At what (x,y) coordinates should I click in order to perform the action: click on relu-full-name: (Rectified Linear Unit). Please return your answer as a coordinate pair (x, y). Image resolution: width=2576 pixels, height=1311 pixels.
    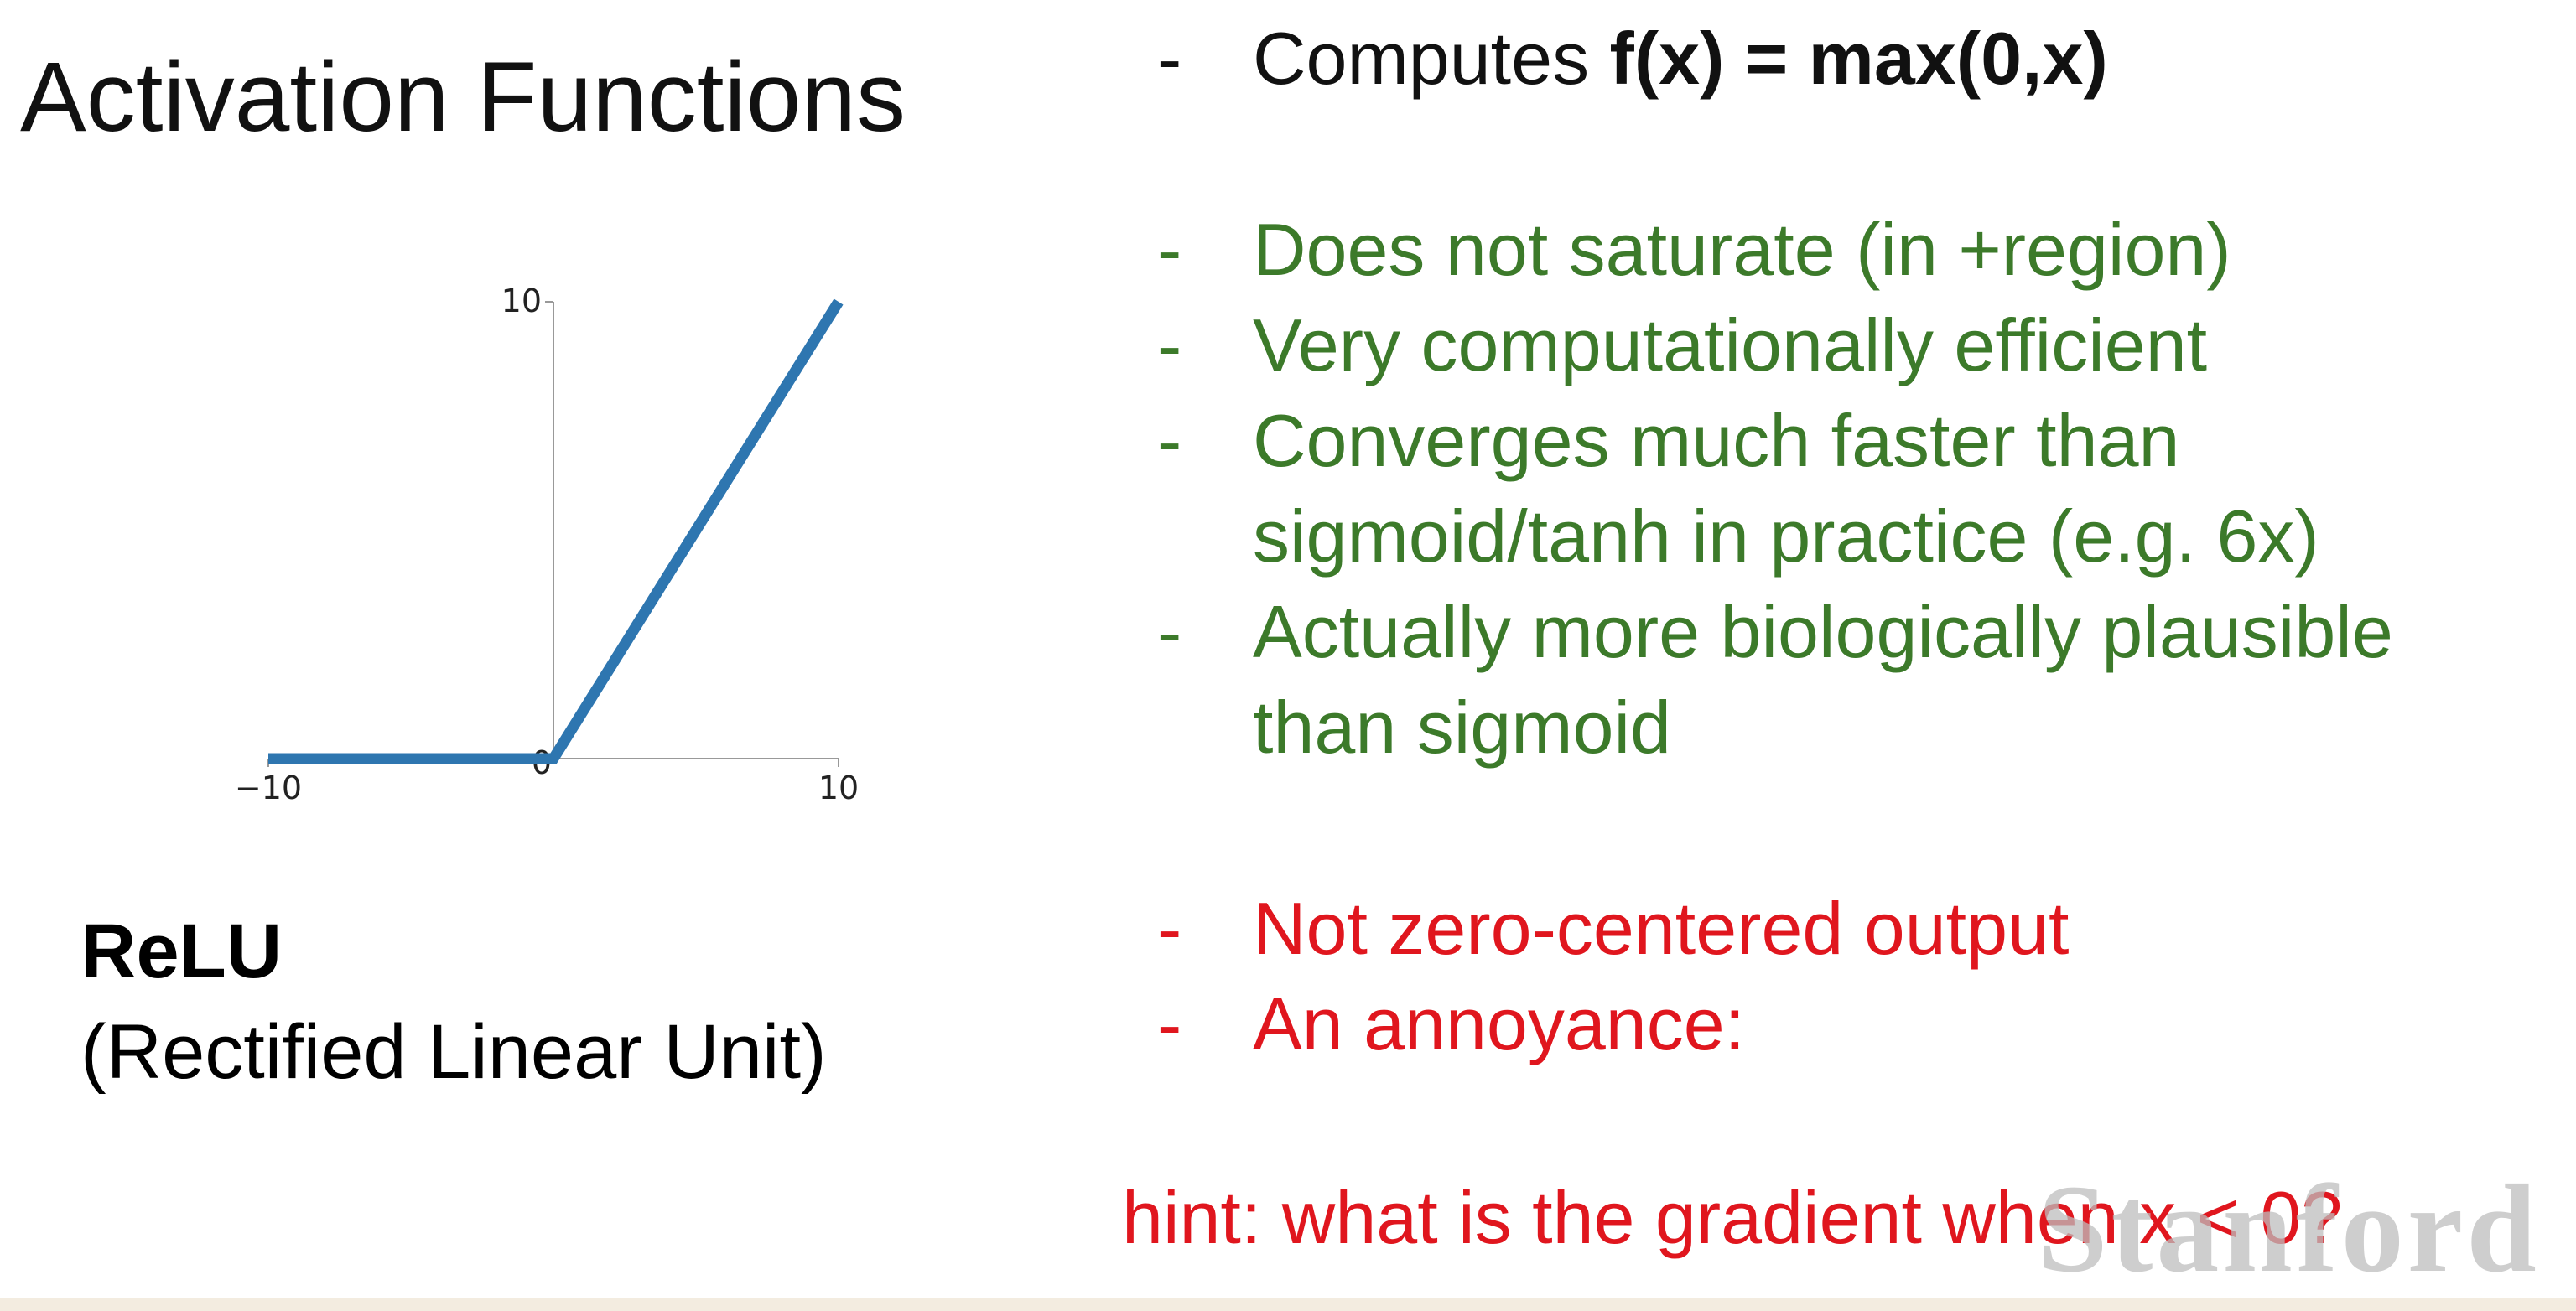
    Looking at the image, I should click on (453, 1052).